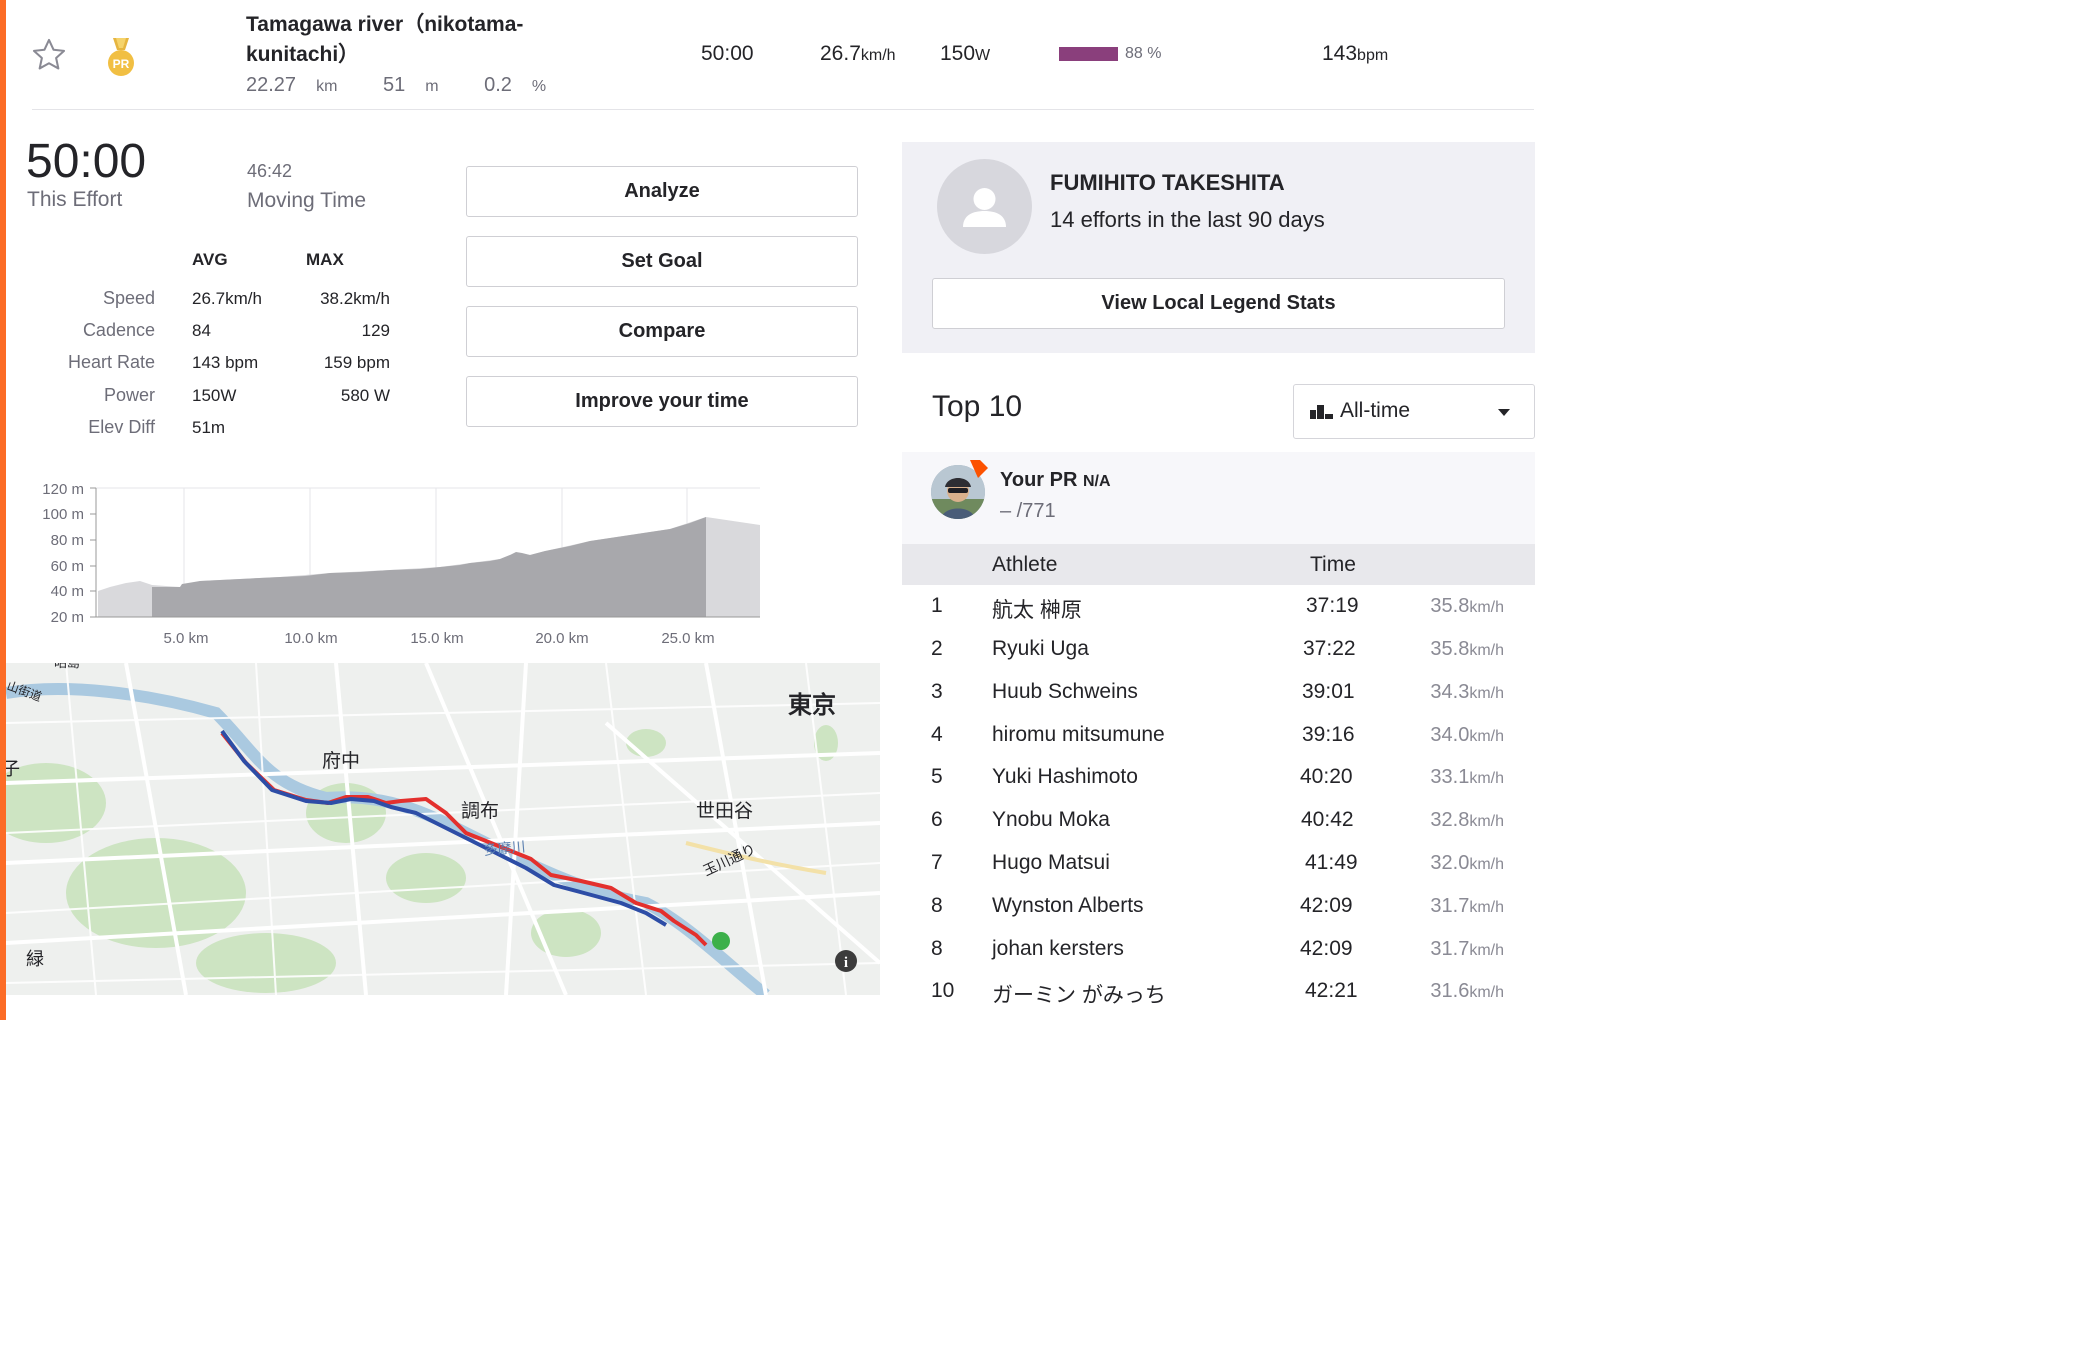  I want to click on stat-max: 38.2km/h, so click(355, 298).